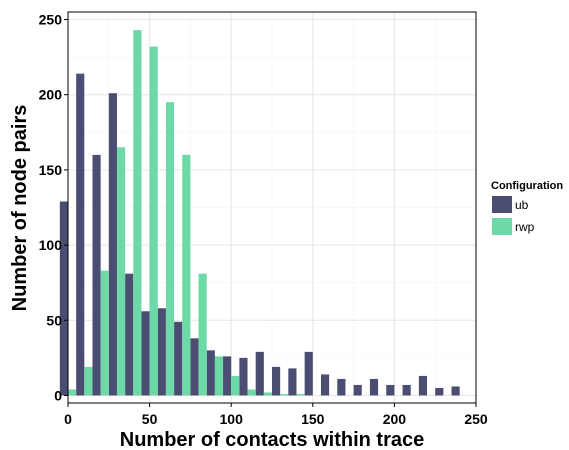 The image size is (569, 450). Describe the element at coordinates (51, 20) in the screenshot. I see `y-tick-label: 250` at that location.